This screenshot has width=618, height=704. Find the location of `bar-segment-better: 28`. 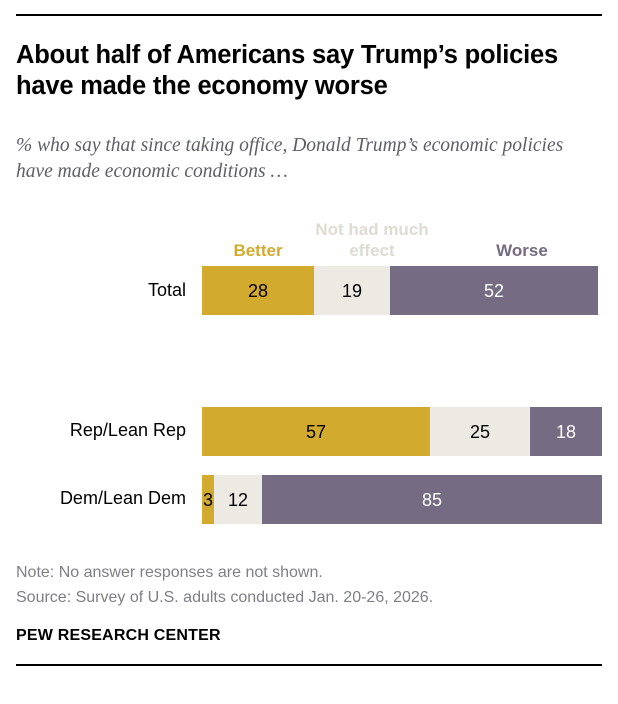

bar-segment-better: 28 is located at coordinates (258, 290).